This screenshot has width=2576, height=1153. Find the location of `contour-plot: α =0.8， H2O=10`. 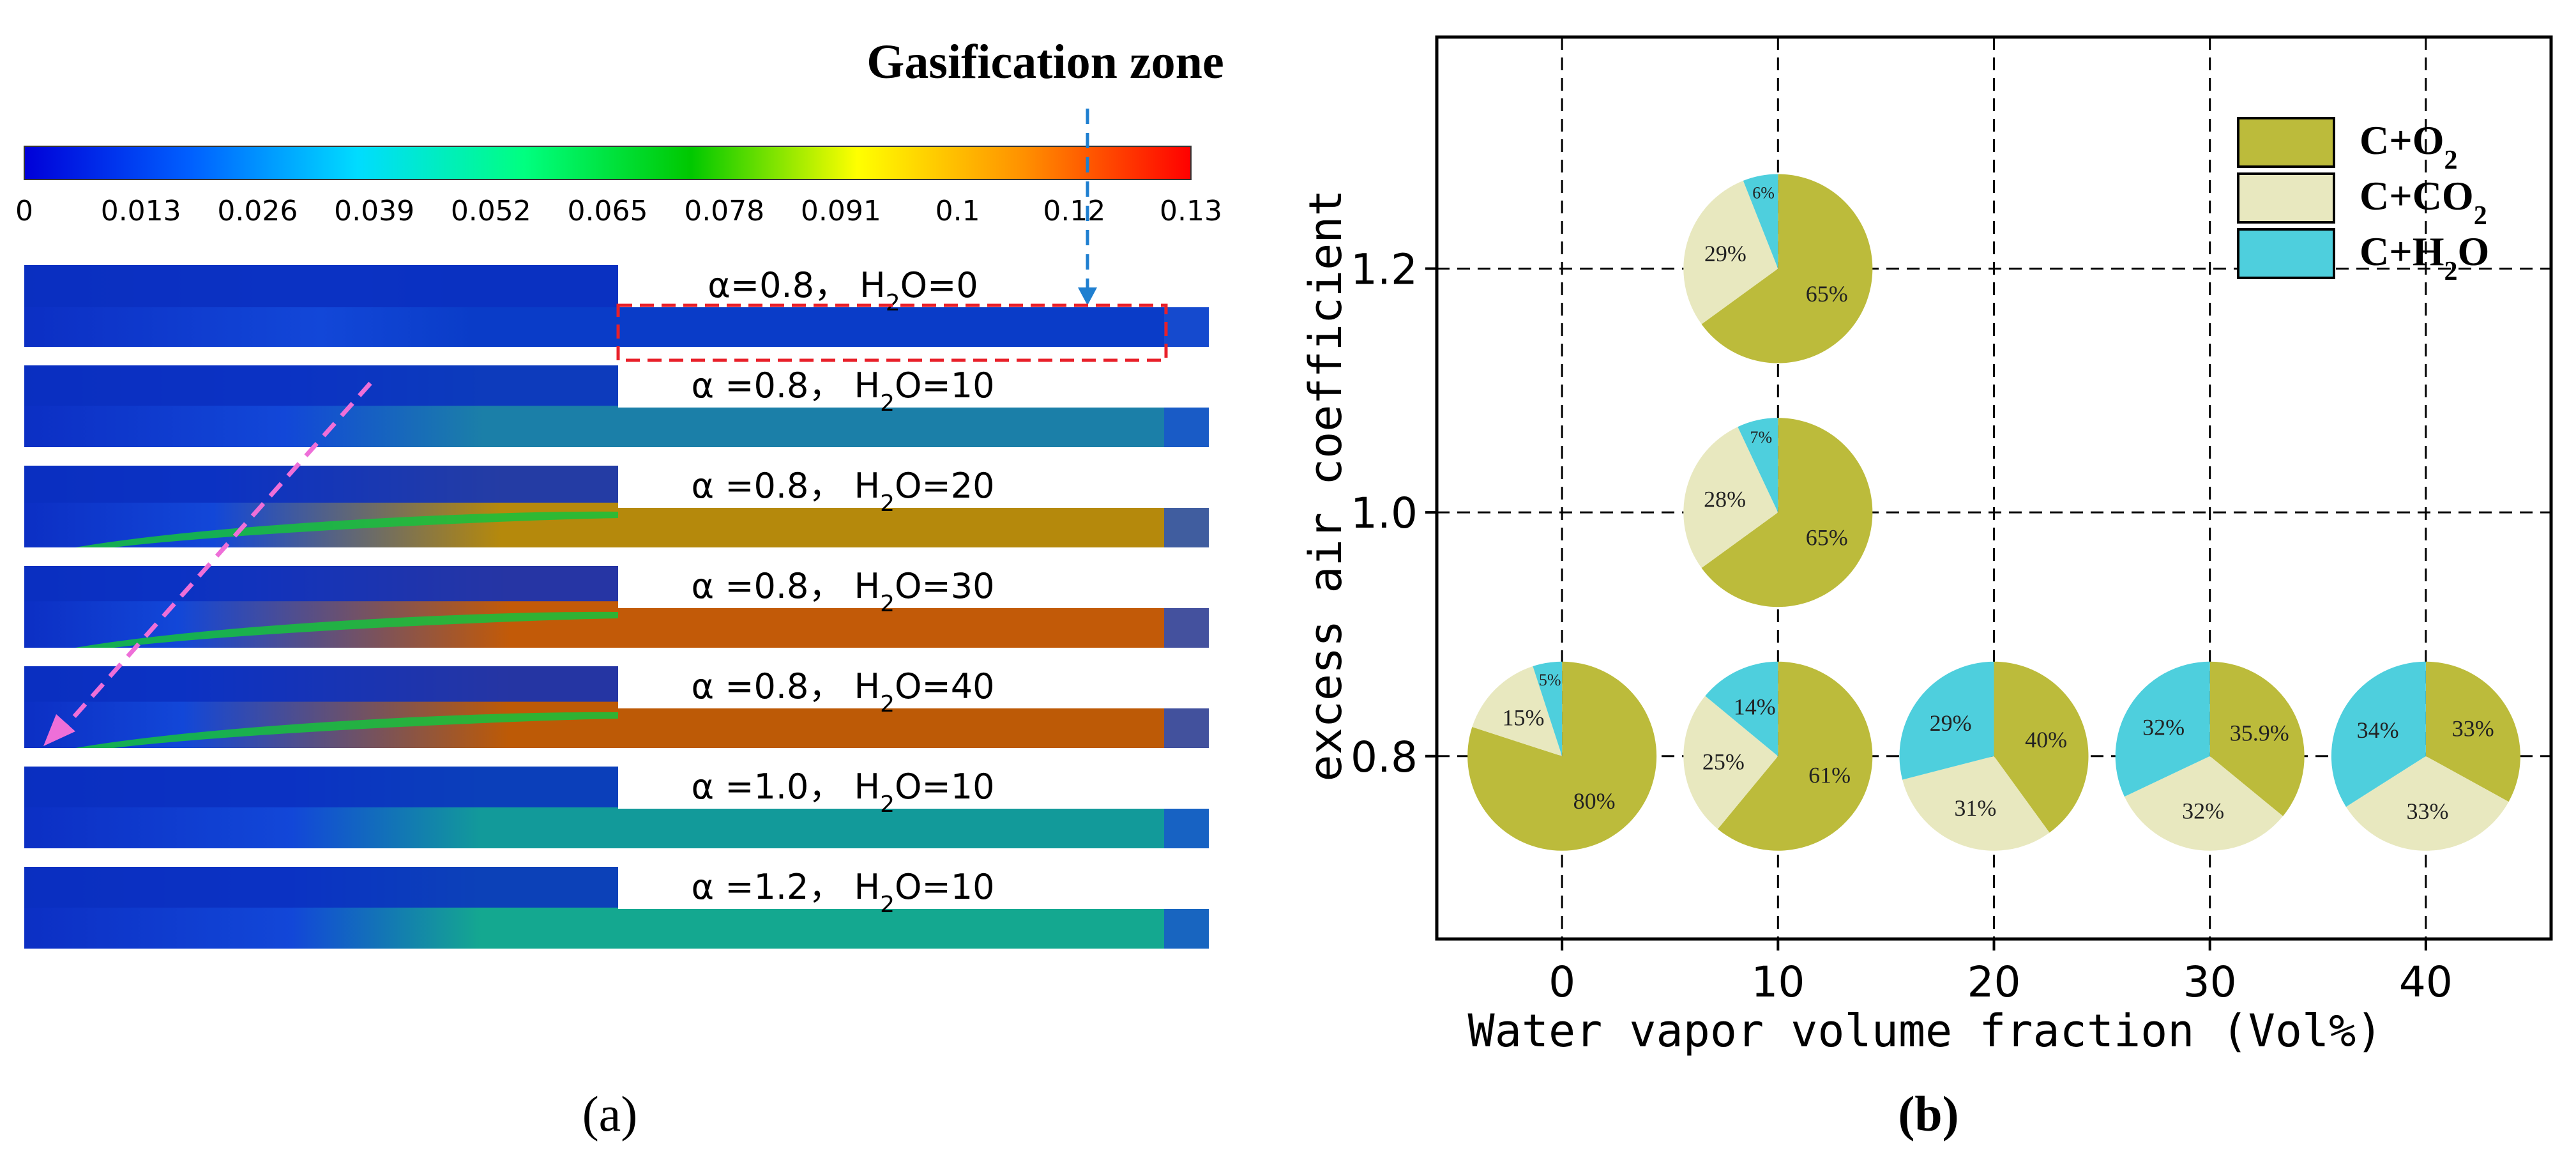

contour-plot: α =0.8， H2O=10 is located at coordinates (617, 406).